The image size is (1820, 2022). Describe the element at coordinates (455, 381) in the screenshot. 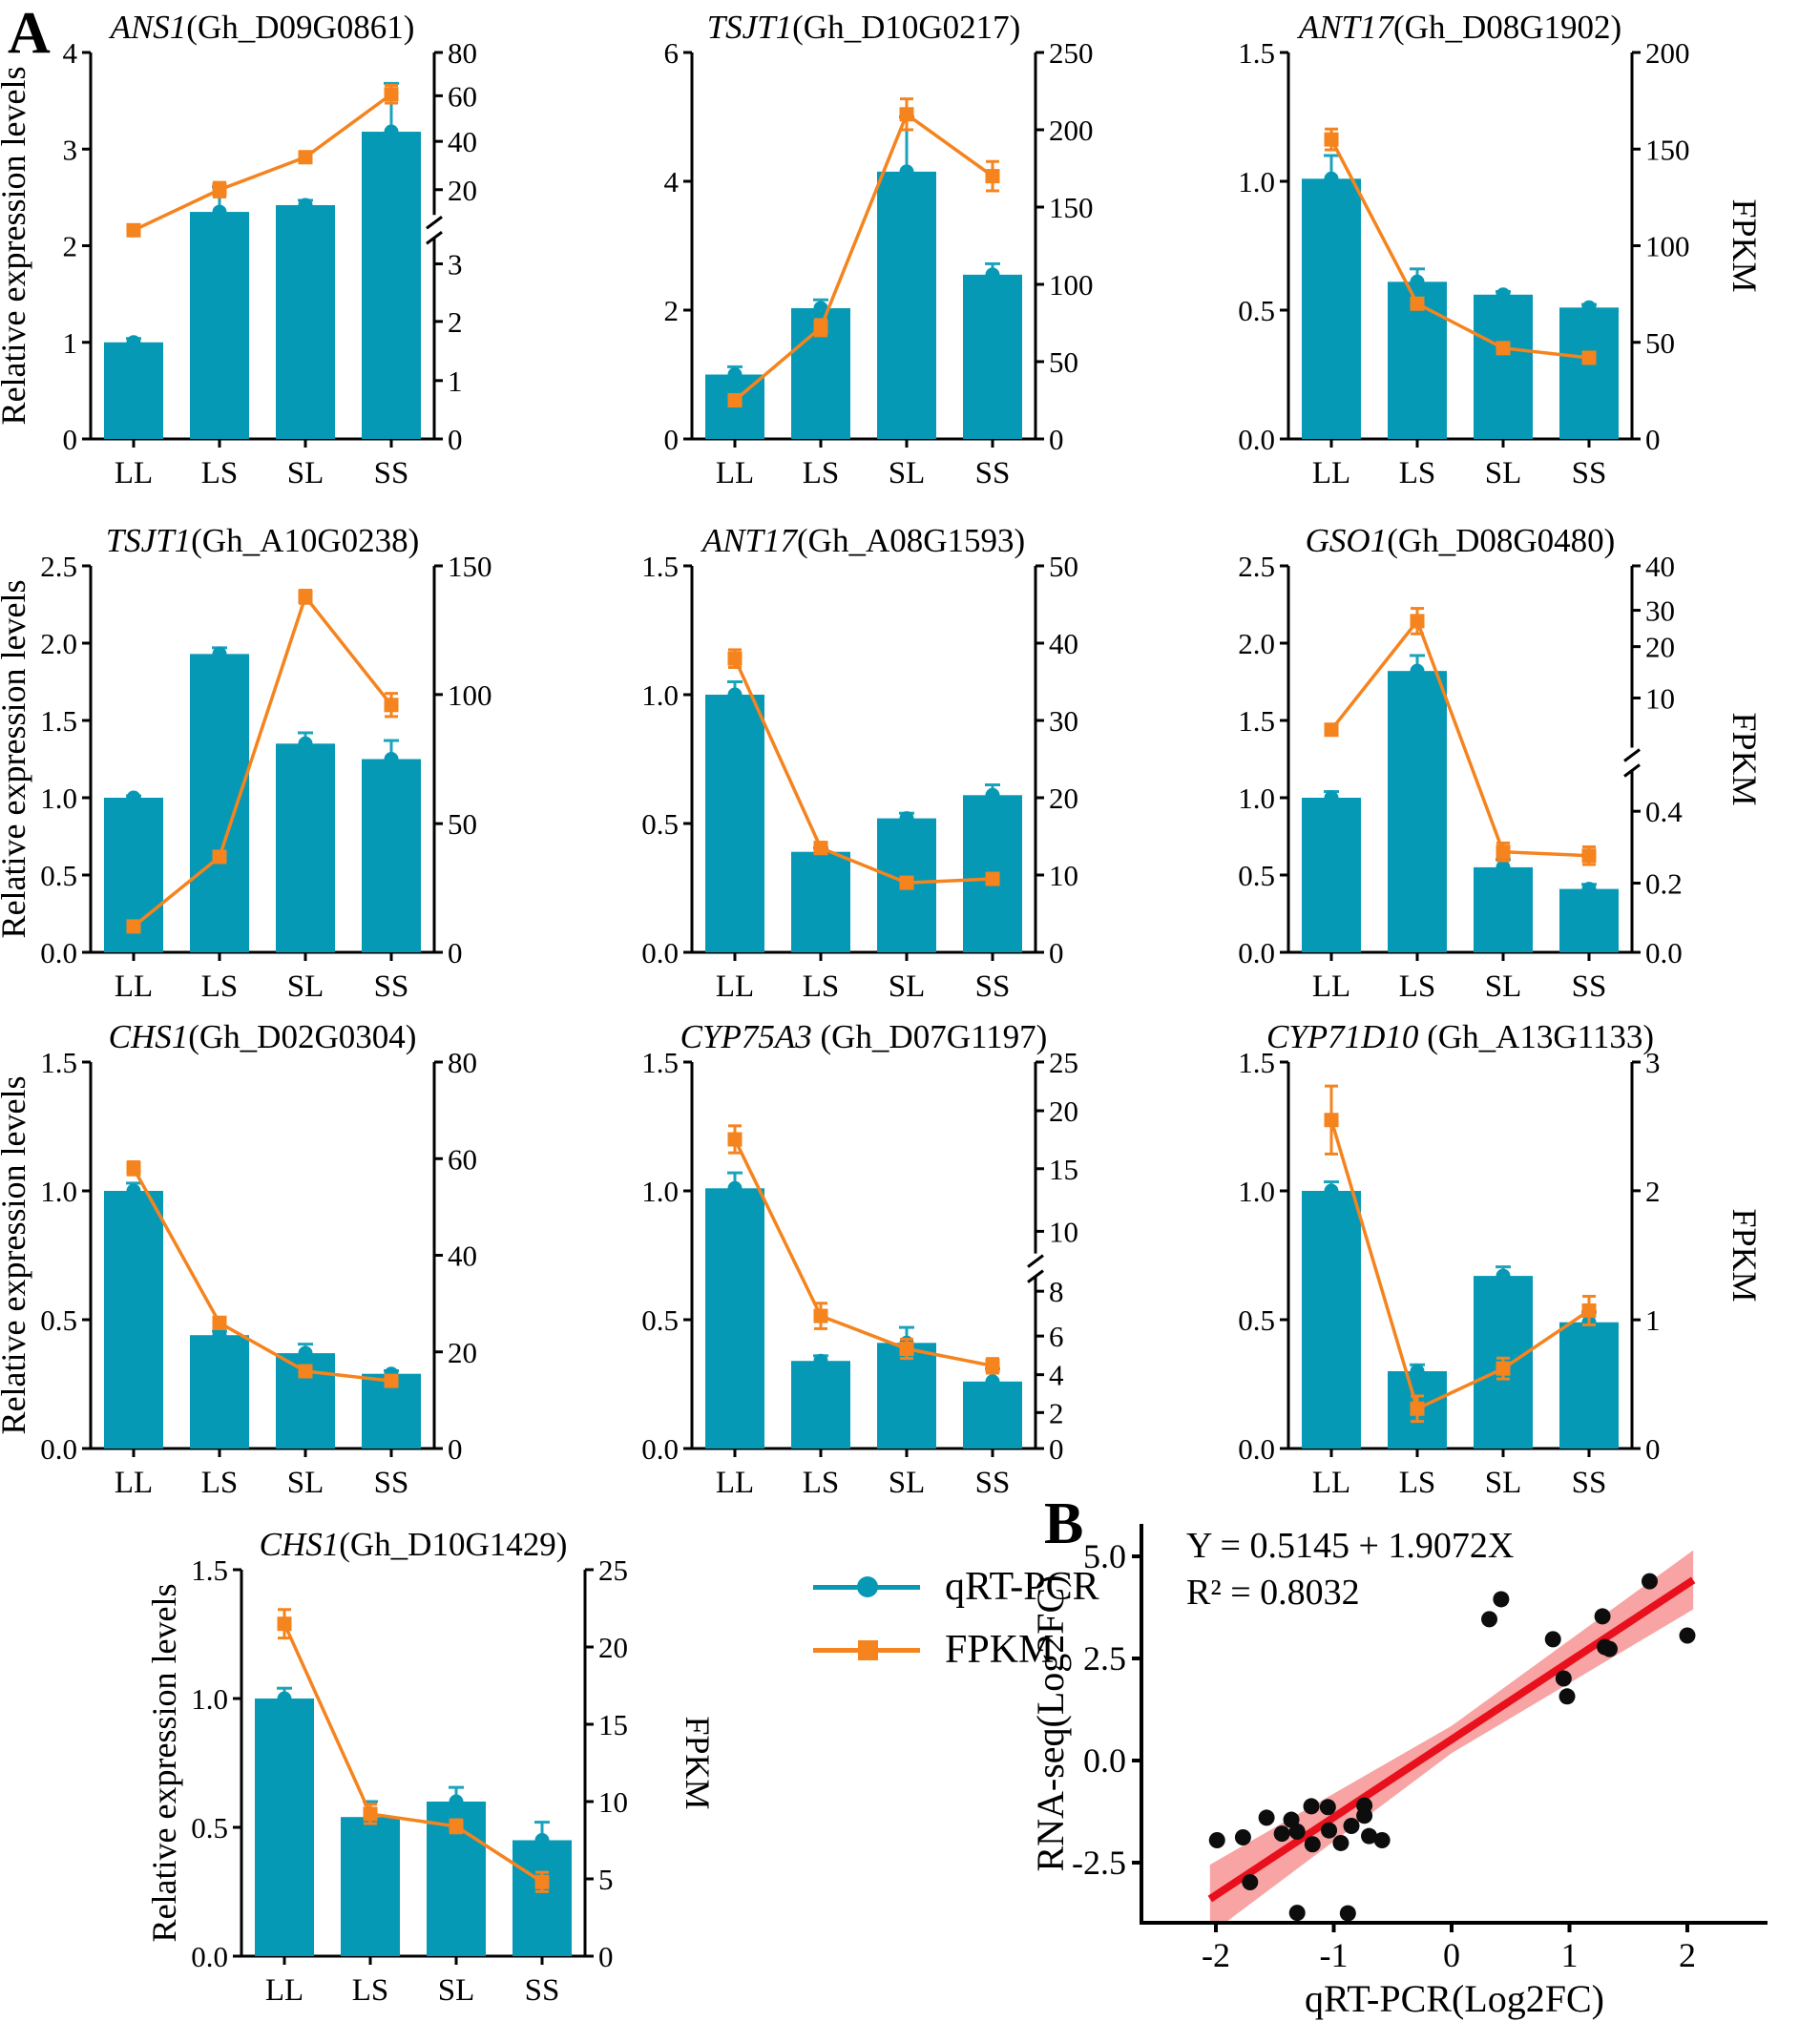

I see `right-tick-label: 1` at that location.